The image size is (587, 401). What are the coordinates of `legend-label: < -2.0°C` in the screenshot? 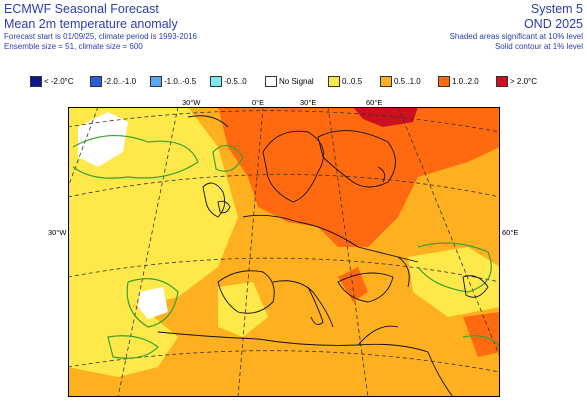 It's located at (59, 81).